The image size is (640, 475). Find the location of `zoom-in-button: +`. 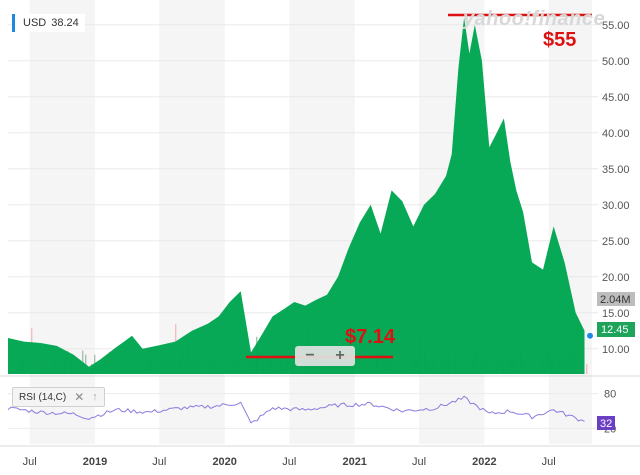

zoom-in-button: + is located at coordinates (340, 355).